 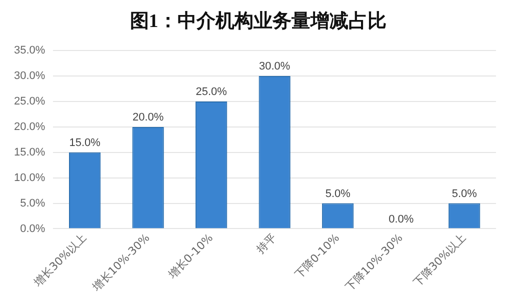 I want to click on chart-title: 图1：中介机构业务量增减占比, so click(x=258, y=22).